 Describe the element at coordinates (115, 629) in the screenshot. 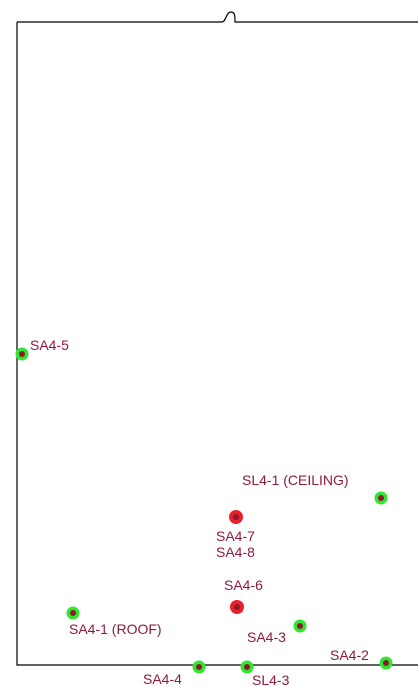

I see `point-label: SA4-1 (ROOF)` at that location.